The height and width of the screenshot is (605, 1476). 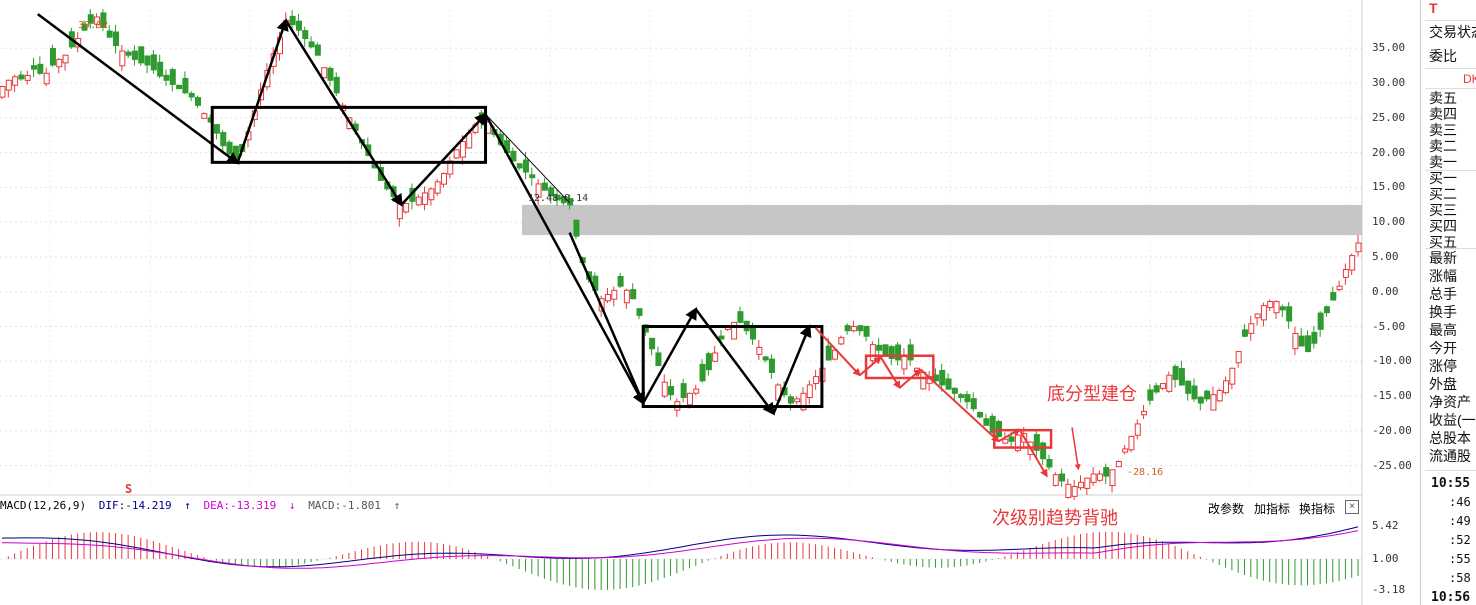 I want to click on pivot-box, so click(x=349, y=134).